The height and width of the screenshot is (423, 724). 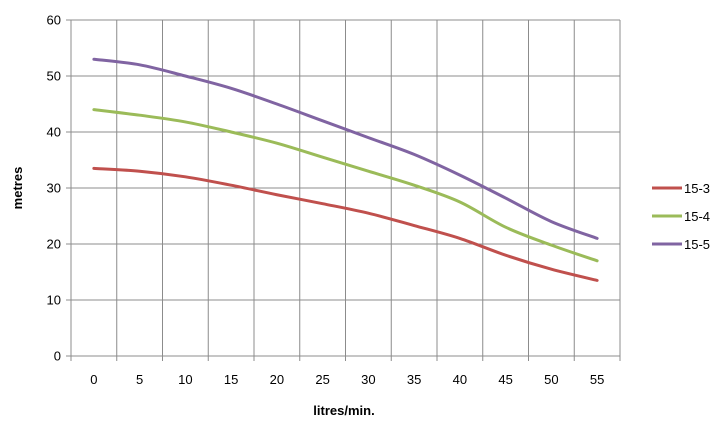 What do you see at coordinates (505, 379) in the screenshot?
I see `x-tick-label: 45` at bounding box center [505, 379].